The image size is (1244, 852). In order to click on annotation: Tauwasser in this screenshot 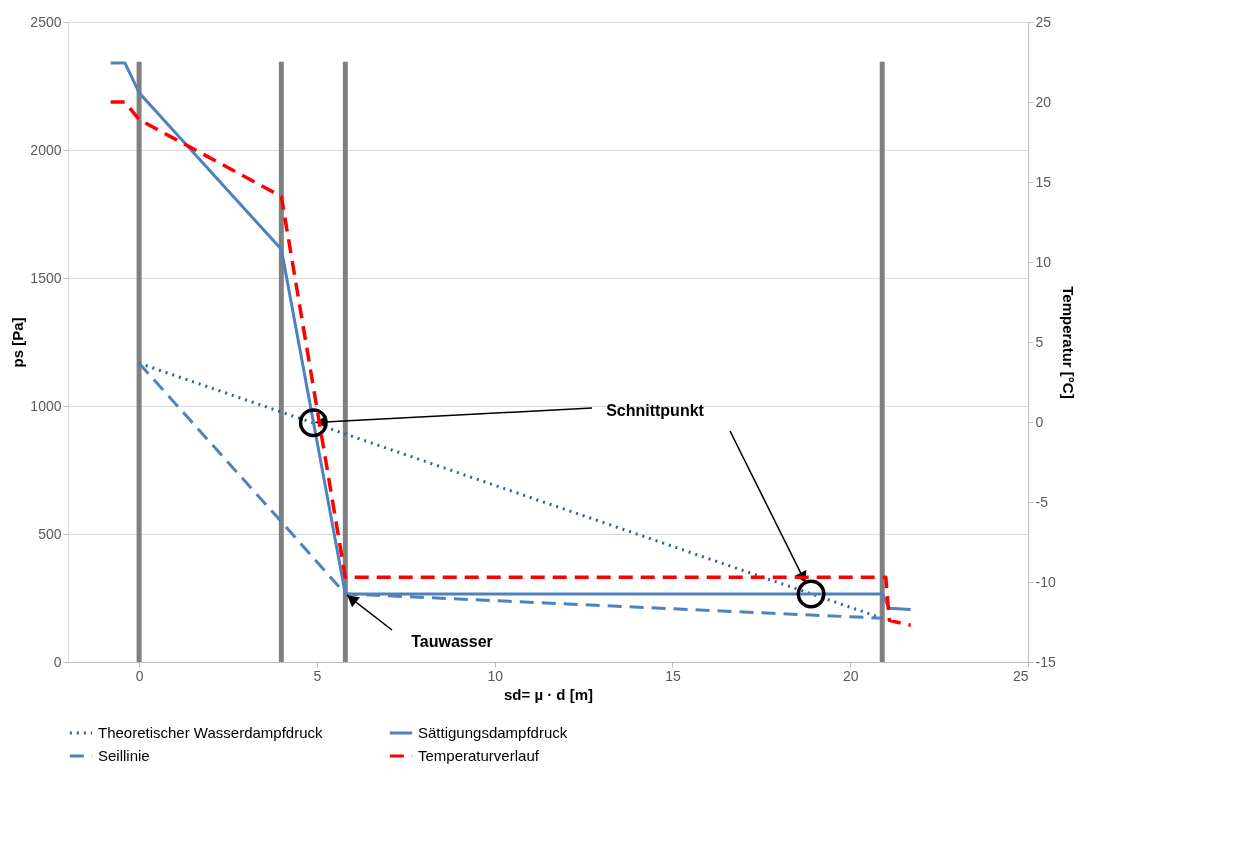, I will do `click(452, 641)`.